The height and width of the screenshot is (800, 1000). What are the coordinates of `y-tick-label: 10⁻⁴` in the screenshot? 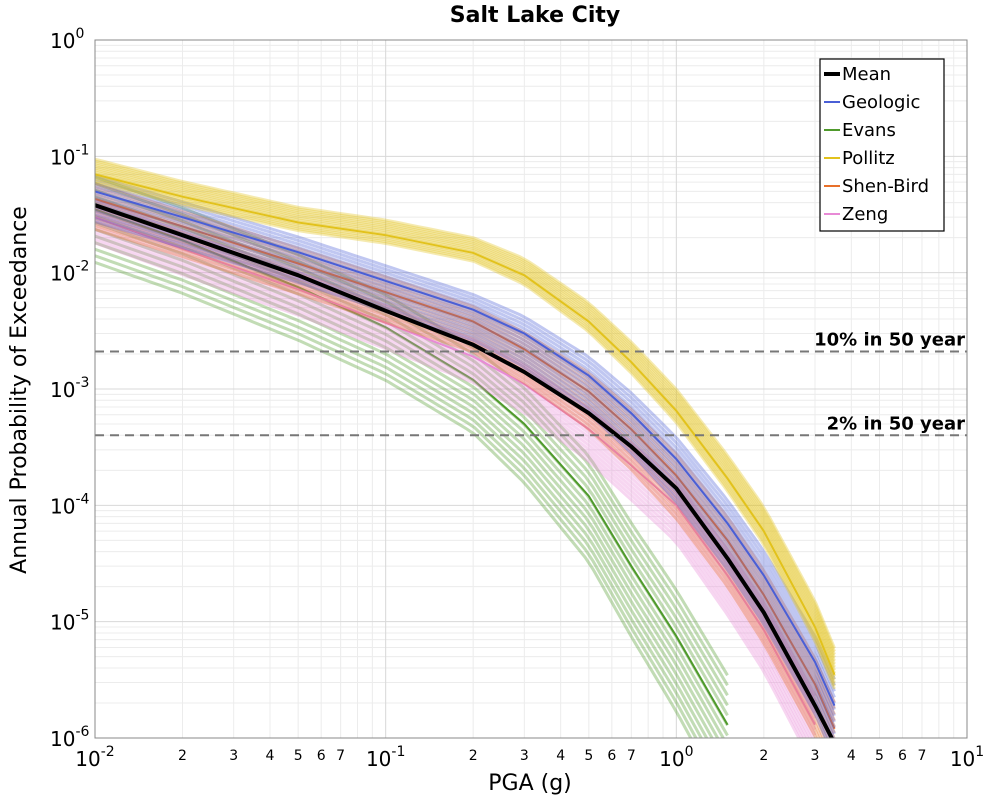 It's located at (70, 504).